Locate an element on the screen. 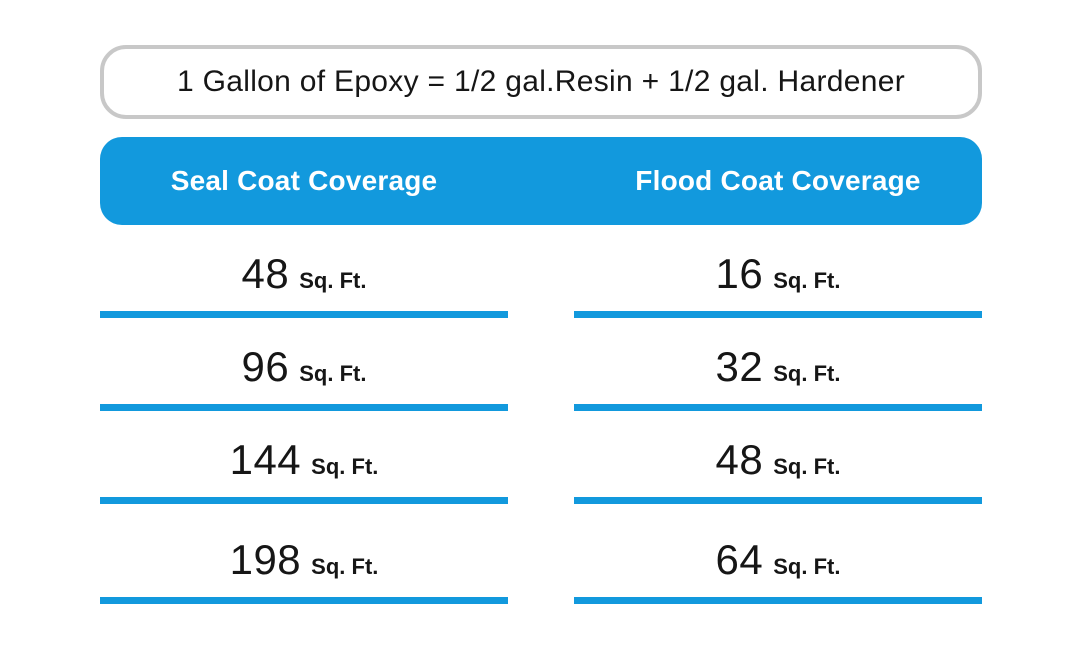 This screenshot has height=645, width=1081. seal-coverage-cell: 144 Sq. Ft. is located at coordinates (304, 457).